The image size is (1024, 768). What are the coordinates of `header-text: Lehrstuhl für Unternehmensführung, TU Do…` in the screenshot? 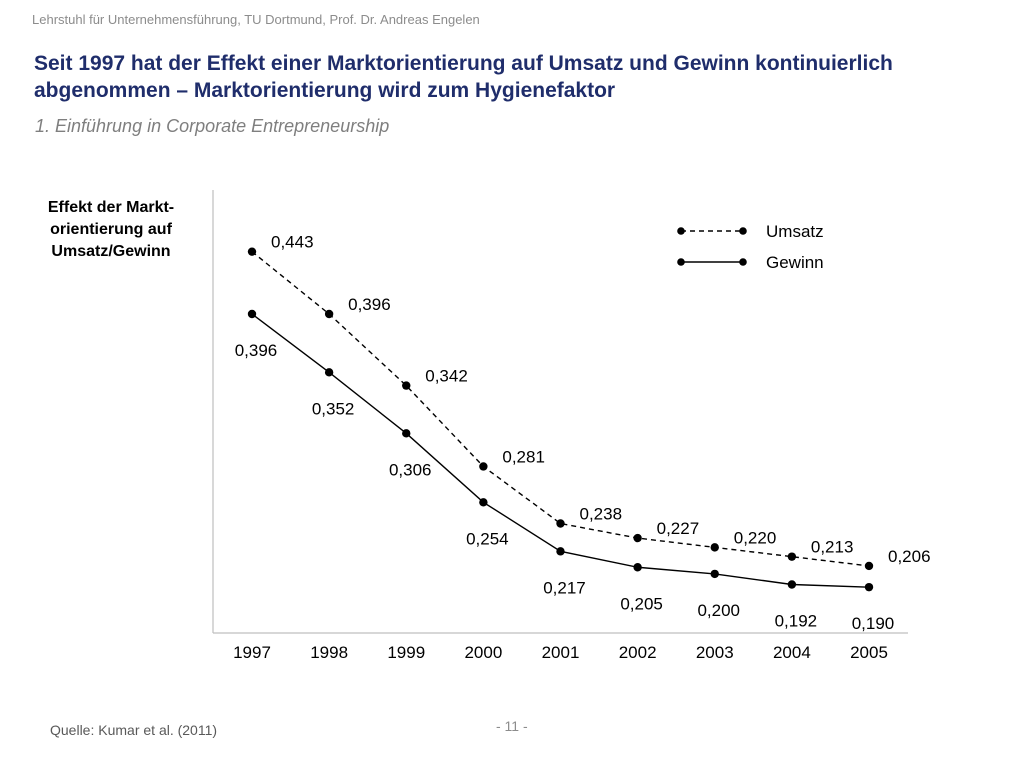 It's located at (256, 19).